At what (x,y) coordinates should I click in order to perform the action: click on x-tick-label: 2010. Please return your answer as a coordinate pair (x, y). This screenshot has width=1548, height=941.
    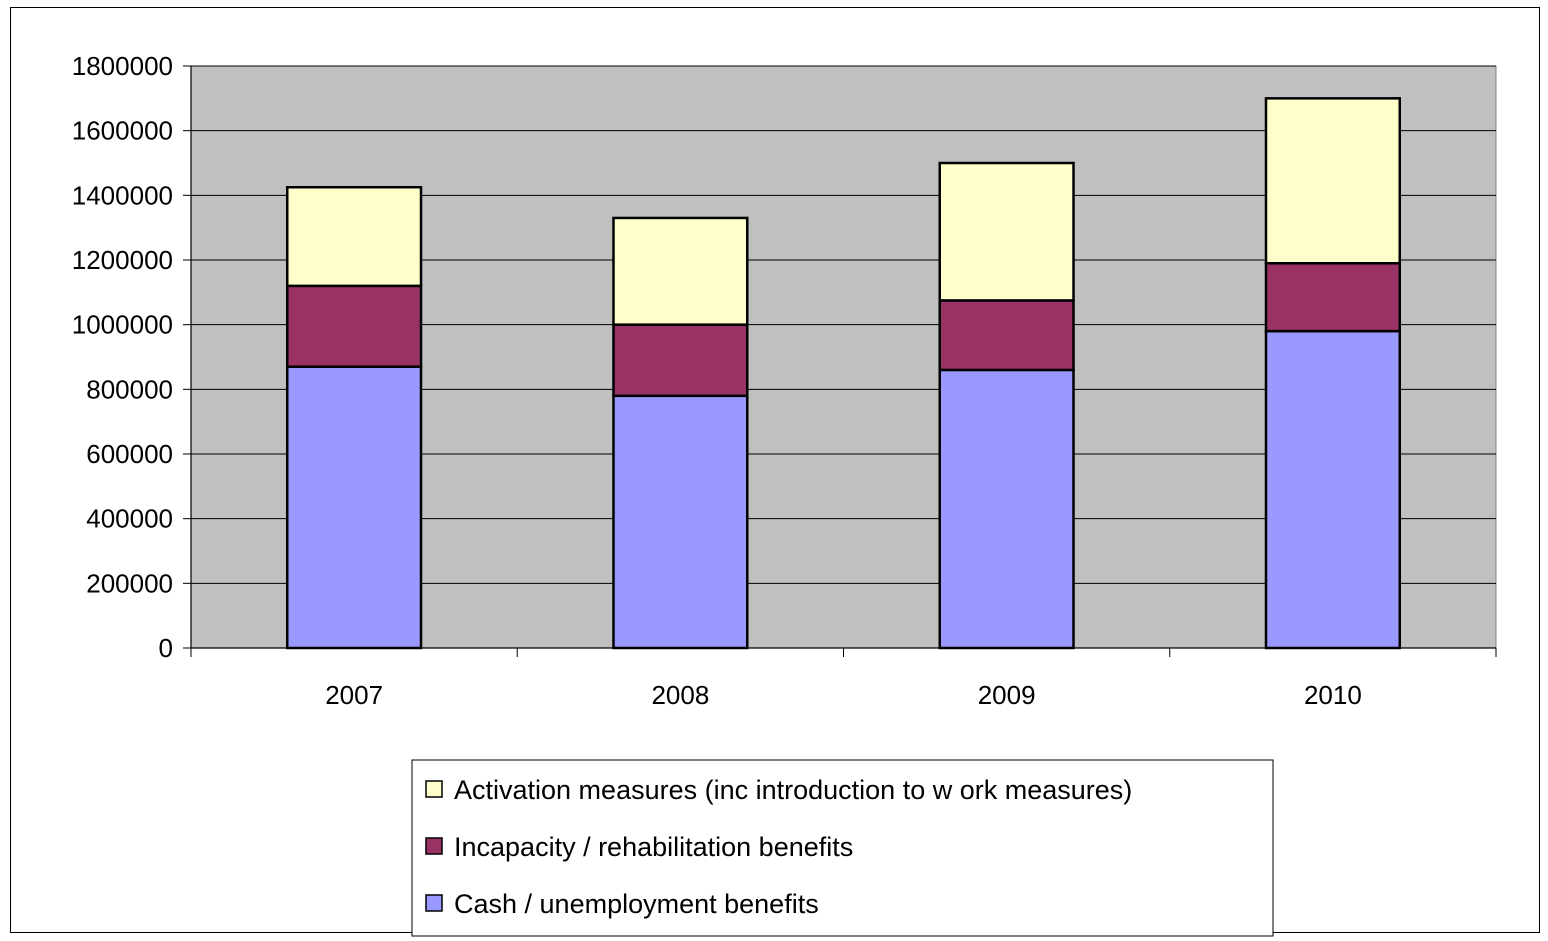
    Looking at the image, I should click on (1333, 695).